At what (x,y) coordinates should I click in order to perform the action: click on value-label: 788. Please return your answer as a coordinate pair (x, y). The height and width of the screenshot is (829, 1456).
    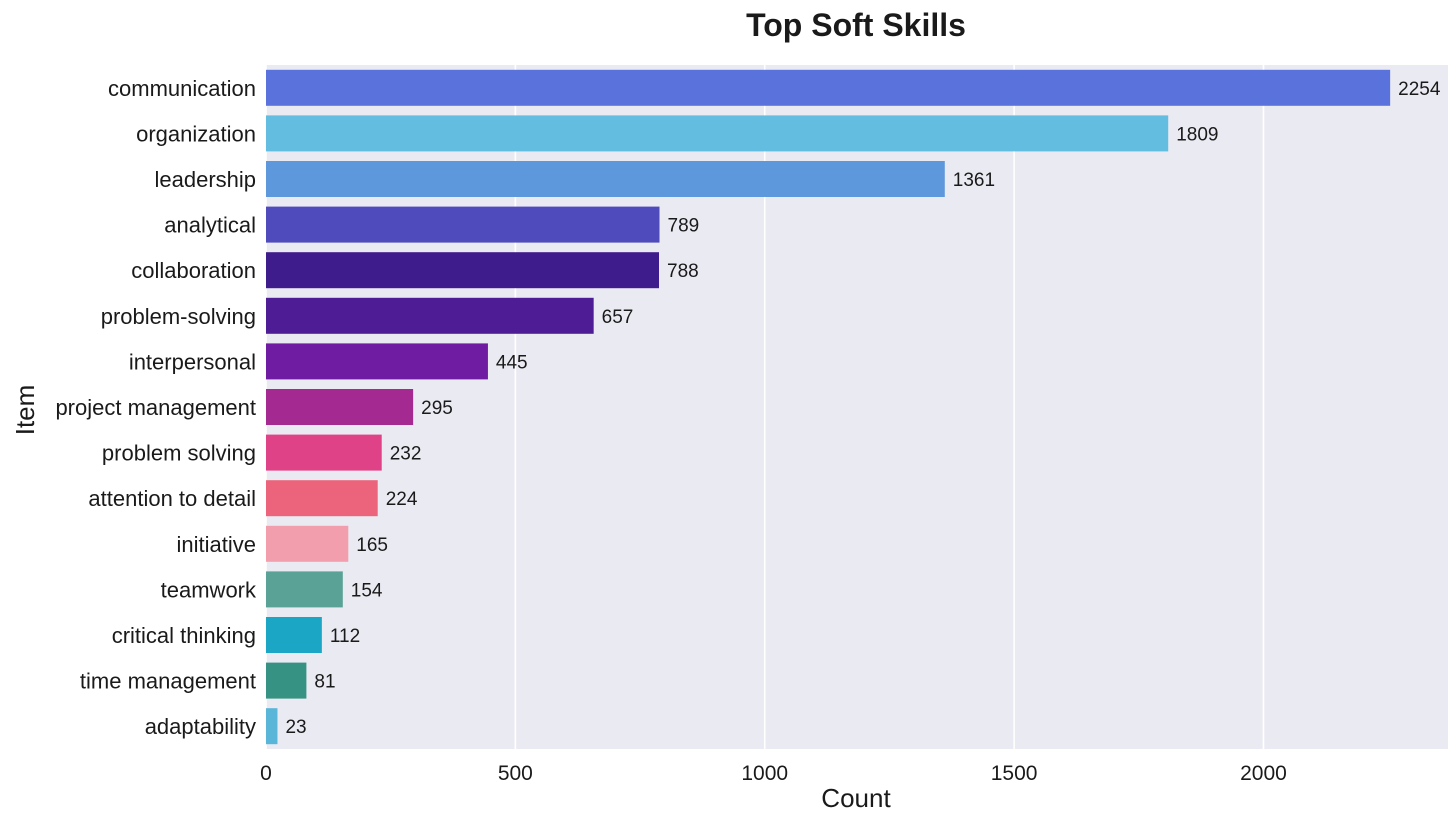
    Looking at the image, I should click on (683, 271).